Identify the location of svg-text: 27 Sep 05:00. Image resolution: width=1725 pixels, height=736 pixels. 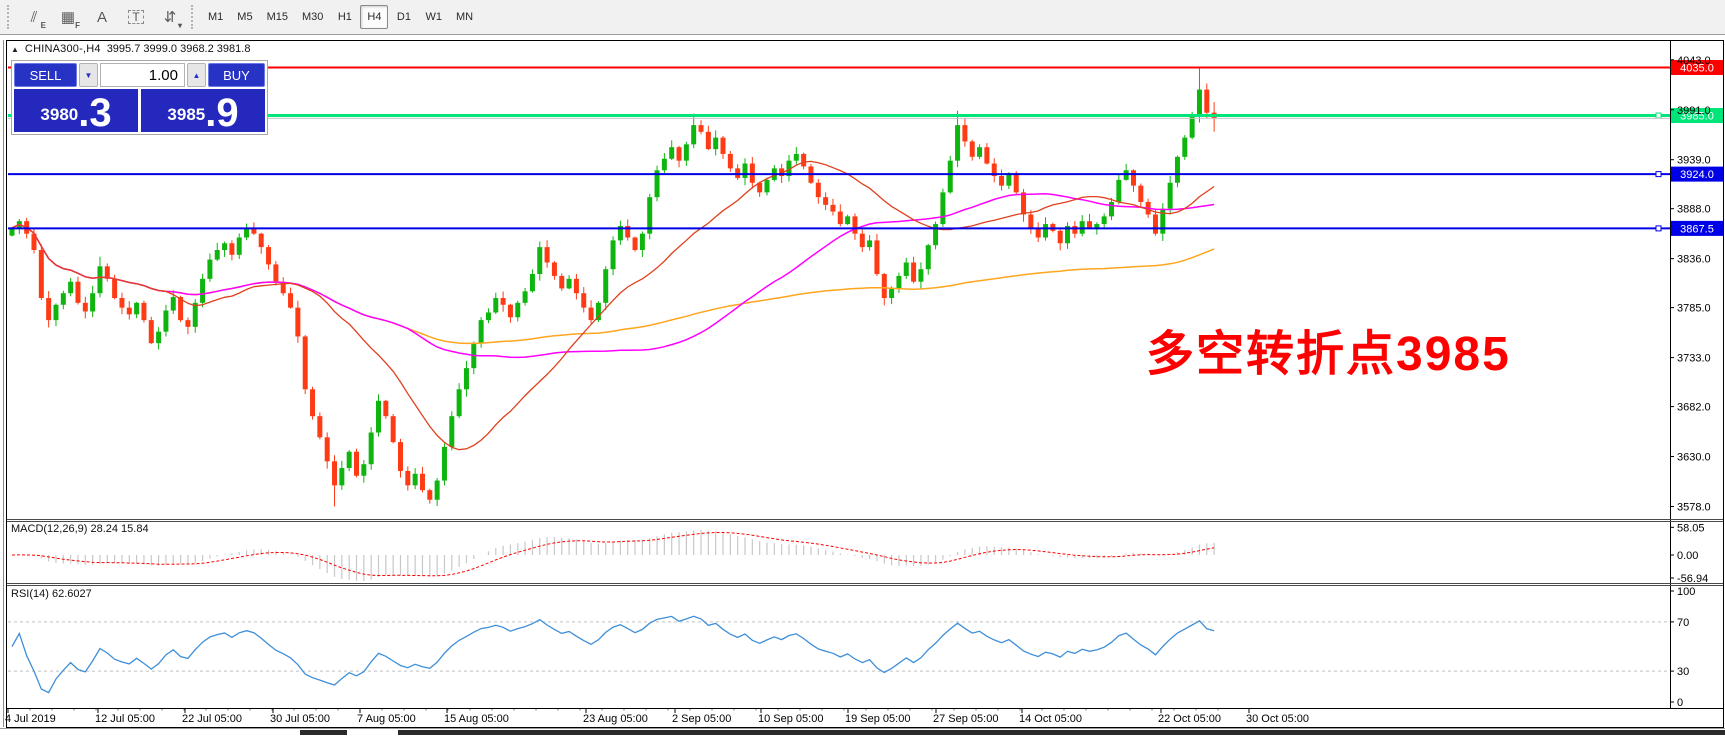
(965, 719).